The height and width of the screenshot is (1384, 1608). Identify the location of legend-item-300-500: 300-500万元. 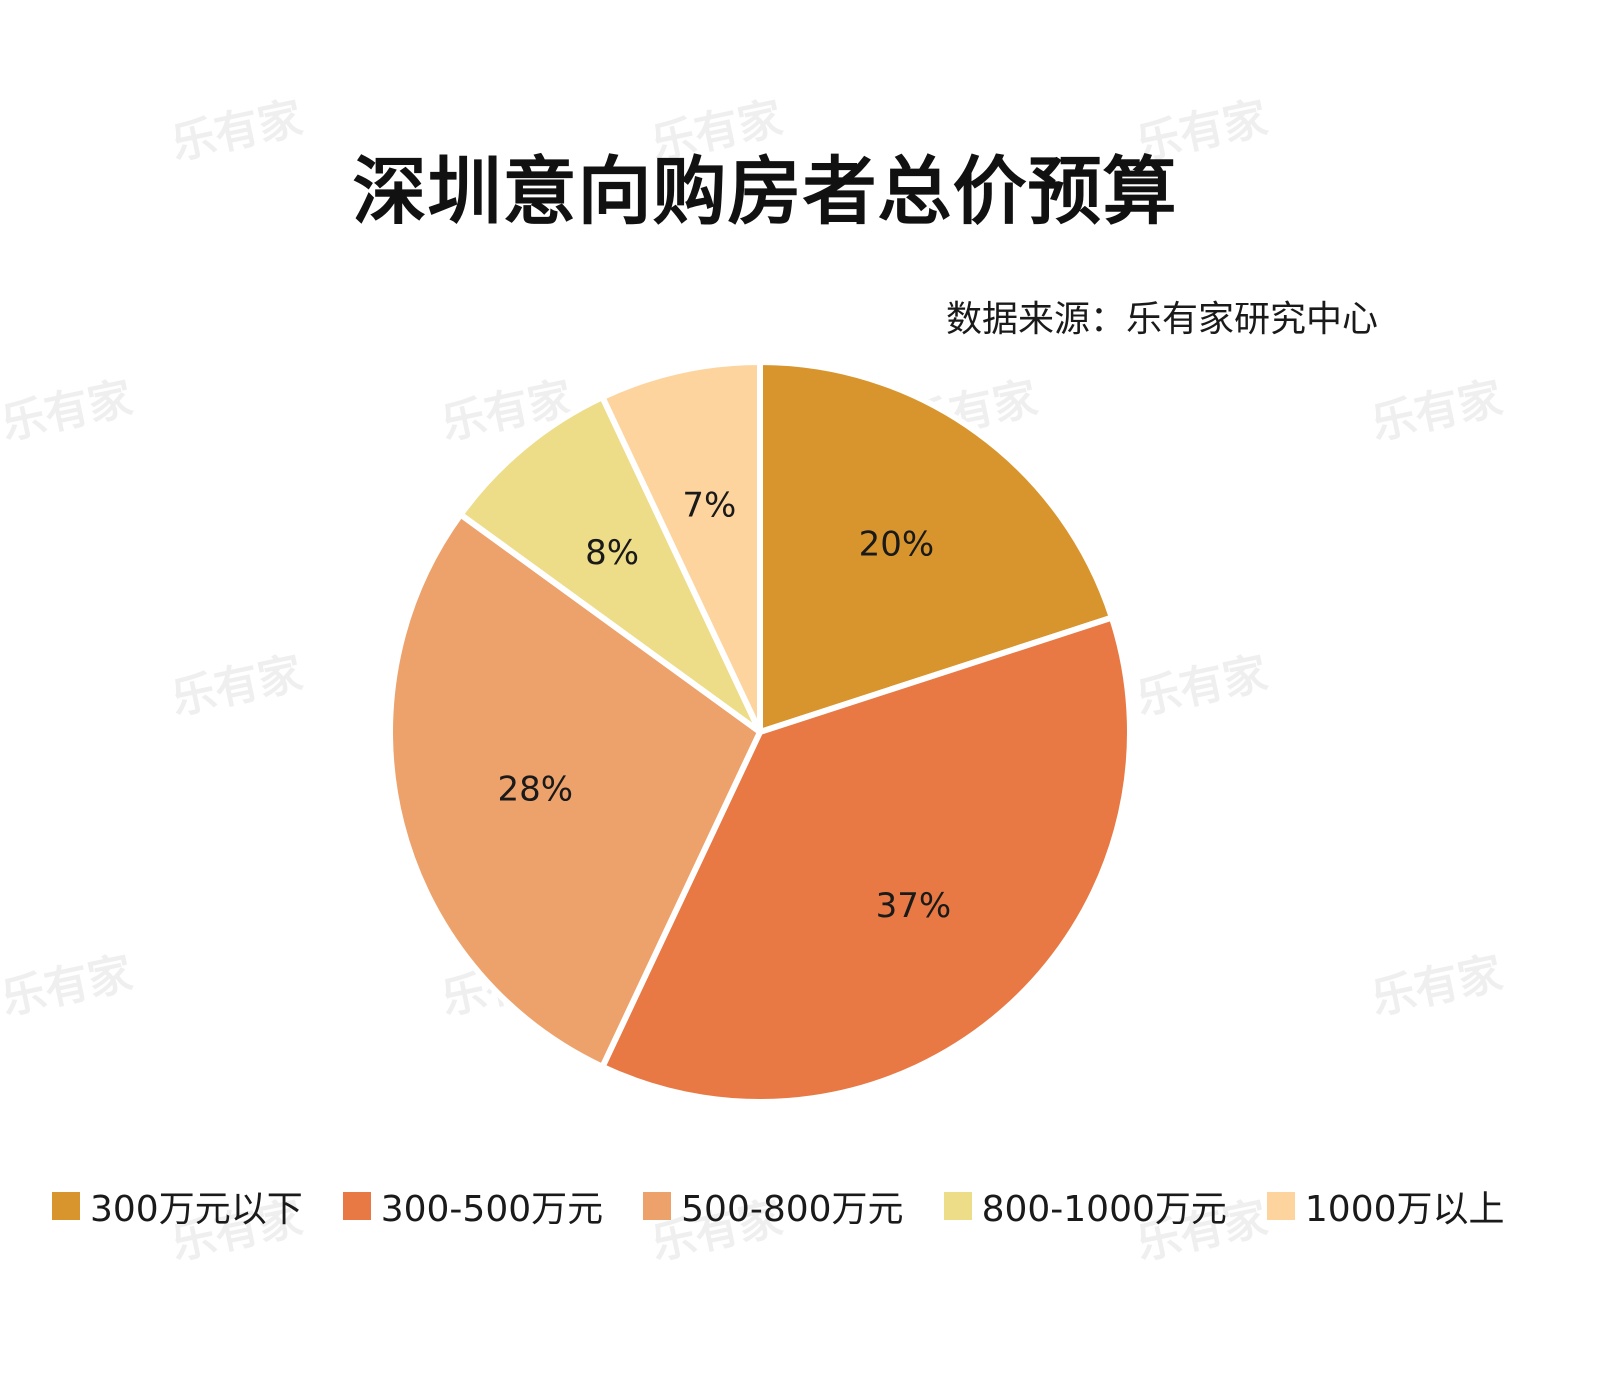
(473, 1206).